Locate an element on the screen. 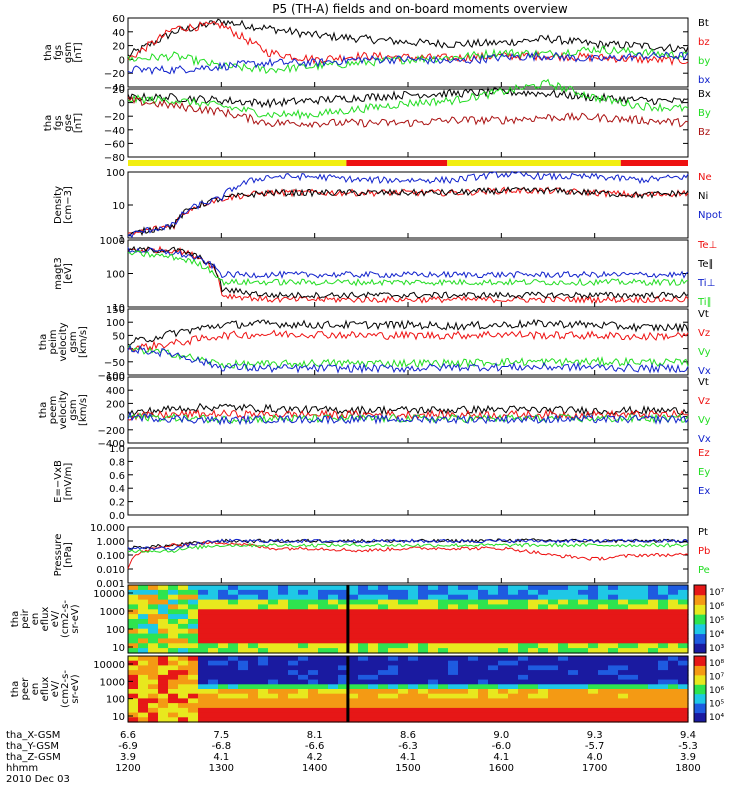 The height and width of the screenshot is (800, 750). y-tick-label: 10.000 is located at coordinates (107, 528).